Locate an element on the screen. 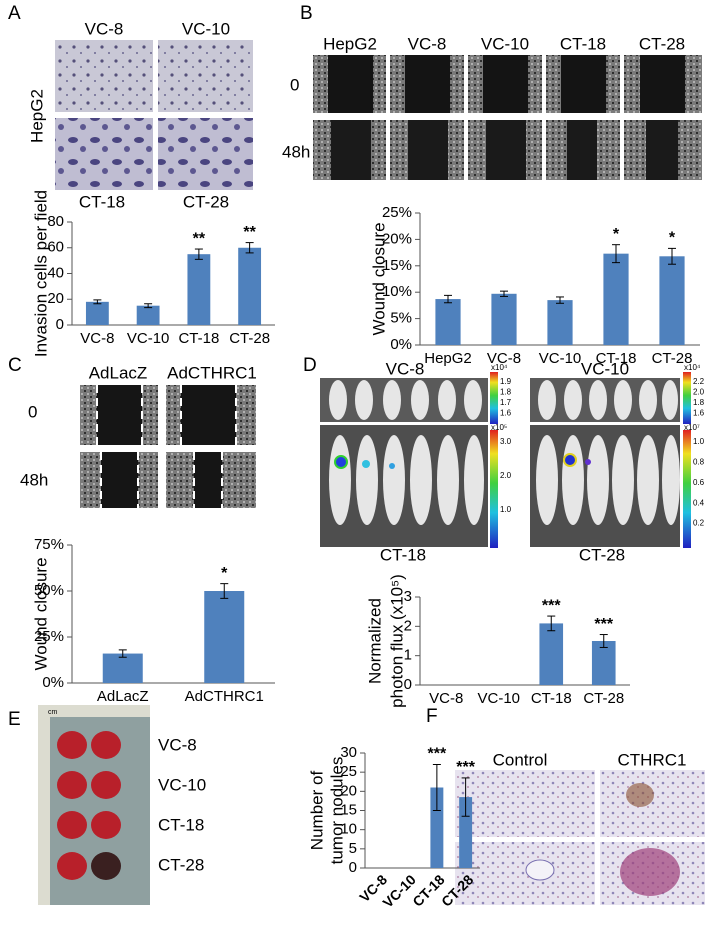  panel-letter: C is located at coordinates (15, 365).